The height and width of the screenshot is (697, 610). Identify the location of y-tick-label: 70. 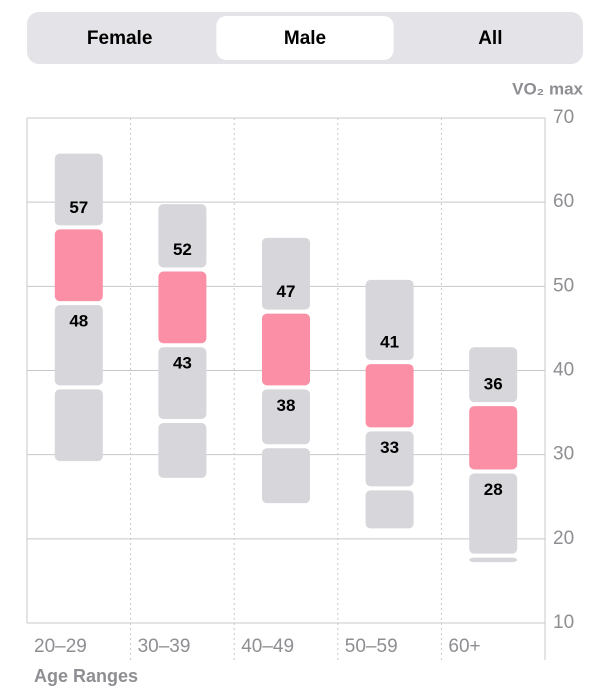
(563, 117).